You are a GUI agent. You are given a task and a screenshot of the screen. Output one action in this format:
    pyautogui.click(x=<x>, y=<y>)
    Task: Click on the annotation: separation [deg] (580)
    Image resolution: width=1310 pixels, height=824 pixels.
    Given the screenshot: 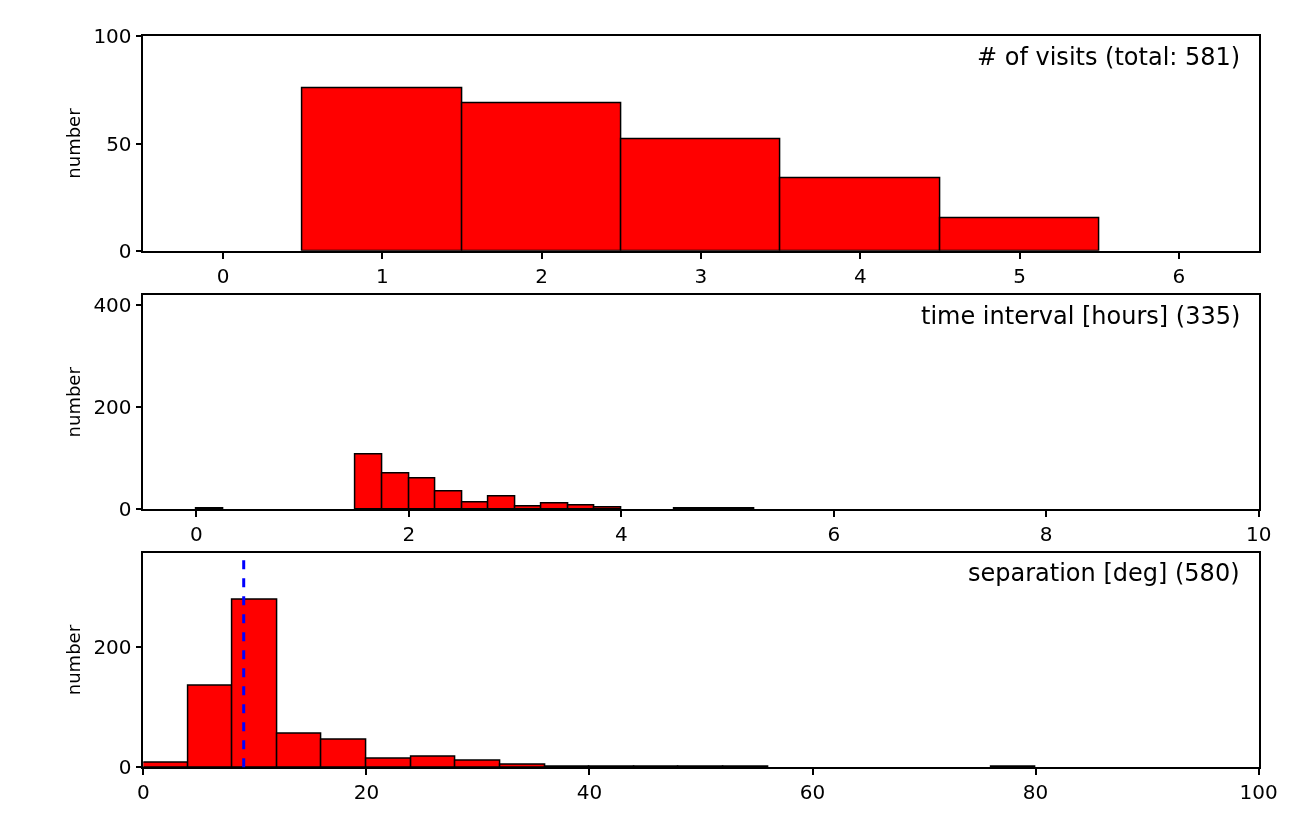 What is the action you would take?
    pyautogui.click(x=1104, y=573)
    